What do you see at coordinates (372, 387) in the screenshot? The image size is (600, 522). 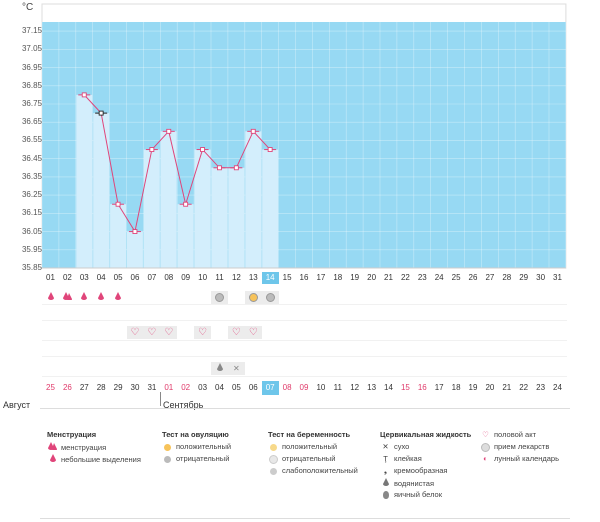 I see `date-cell: 13` at bounding box center [372, 387].